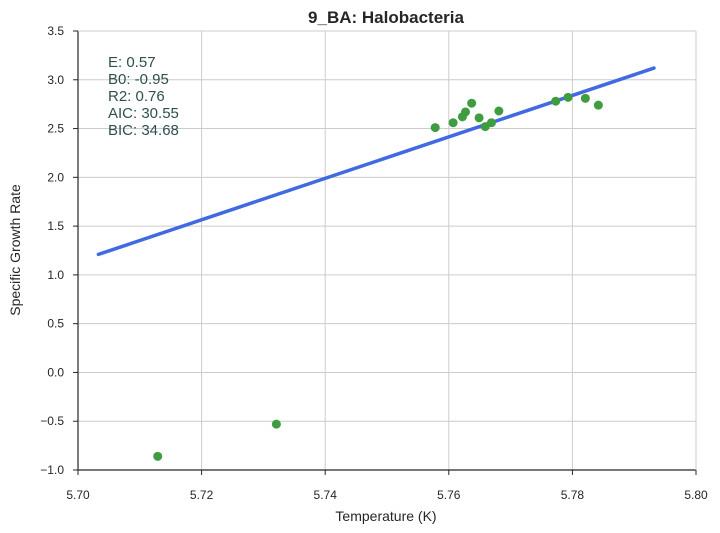 The height and width of the screenshot is (533, 720). What do you see at coordinates (55, 31) in the screenshot?
I see `y-tick-label: 3.5` at bounding box center [55, 31].